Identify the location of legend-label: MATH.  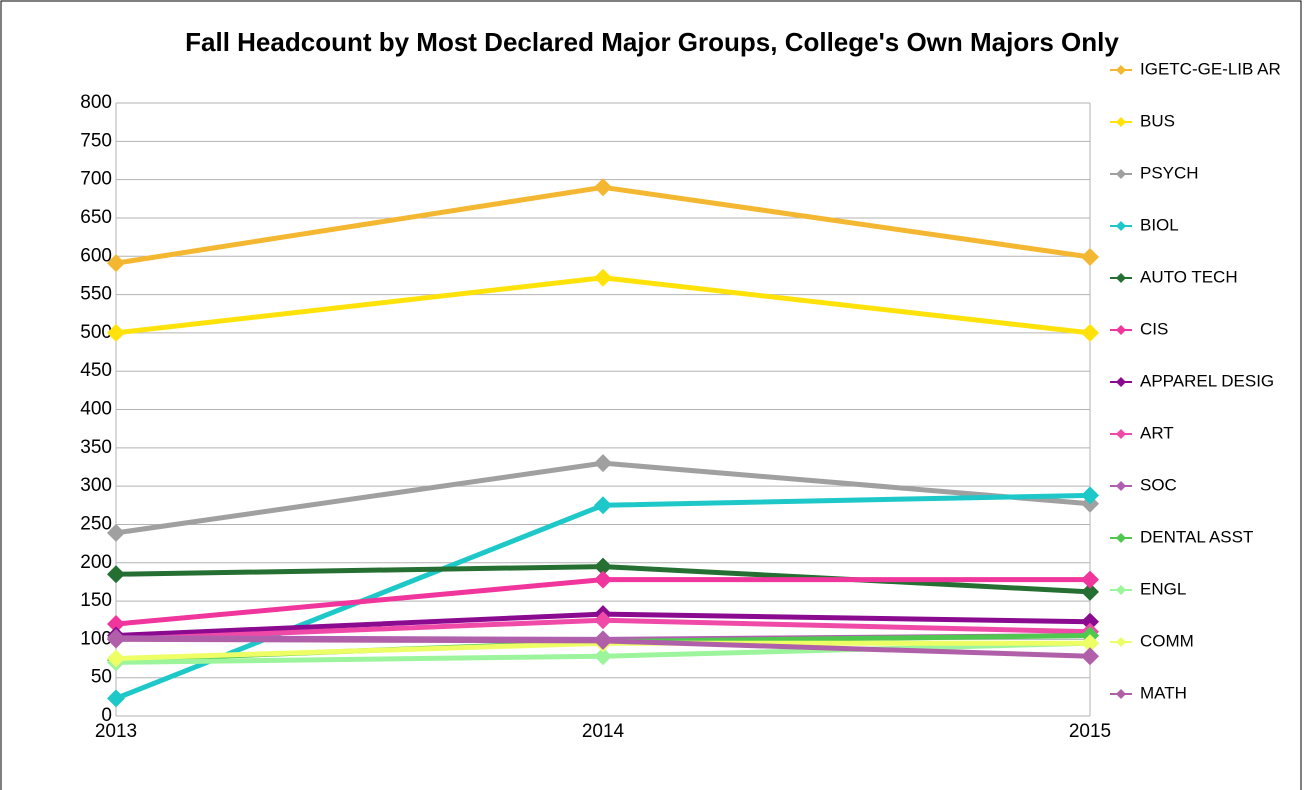
(1163, 692).